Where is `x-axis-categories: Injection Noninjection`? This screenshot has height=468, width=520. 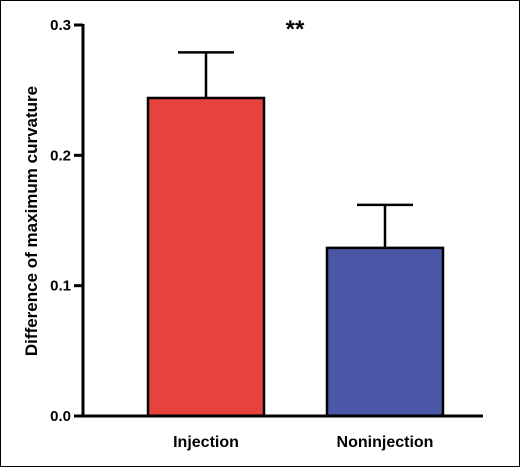 x-axis-categories: Injection Noninjection is located at coordinates (303, 442).